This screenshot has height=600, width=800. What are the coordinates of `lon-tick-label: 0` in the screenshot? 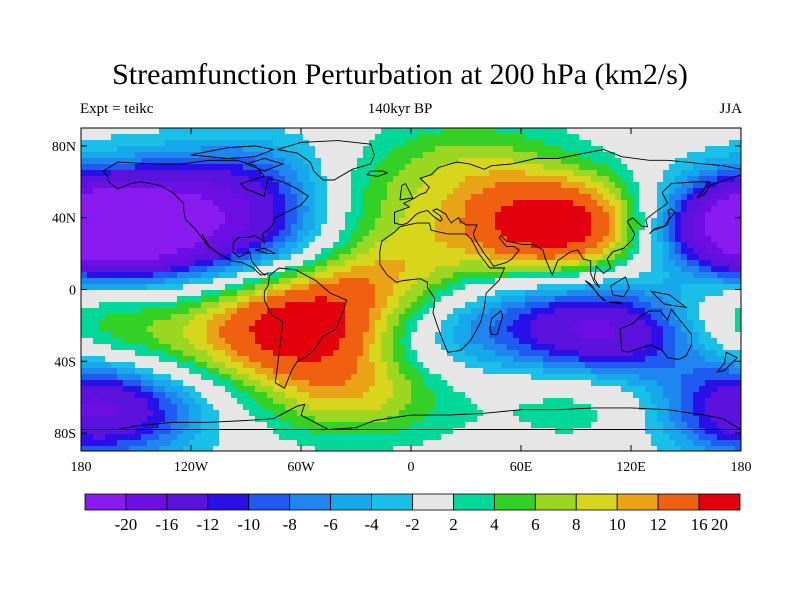 It's located at (411, 467).